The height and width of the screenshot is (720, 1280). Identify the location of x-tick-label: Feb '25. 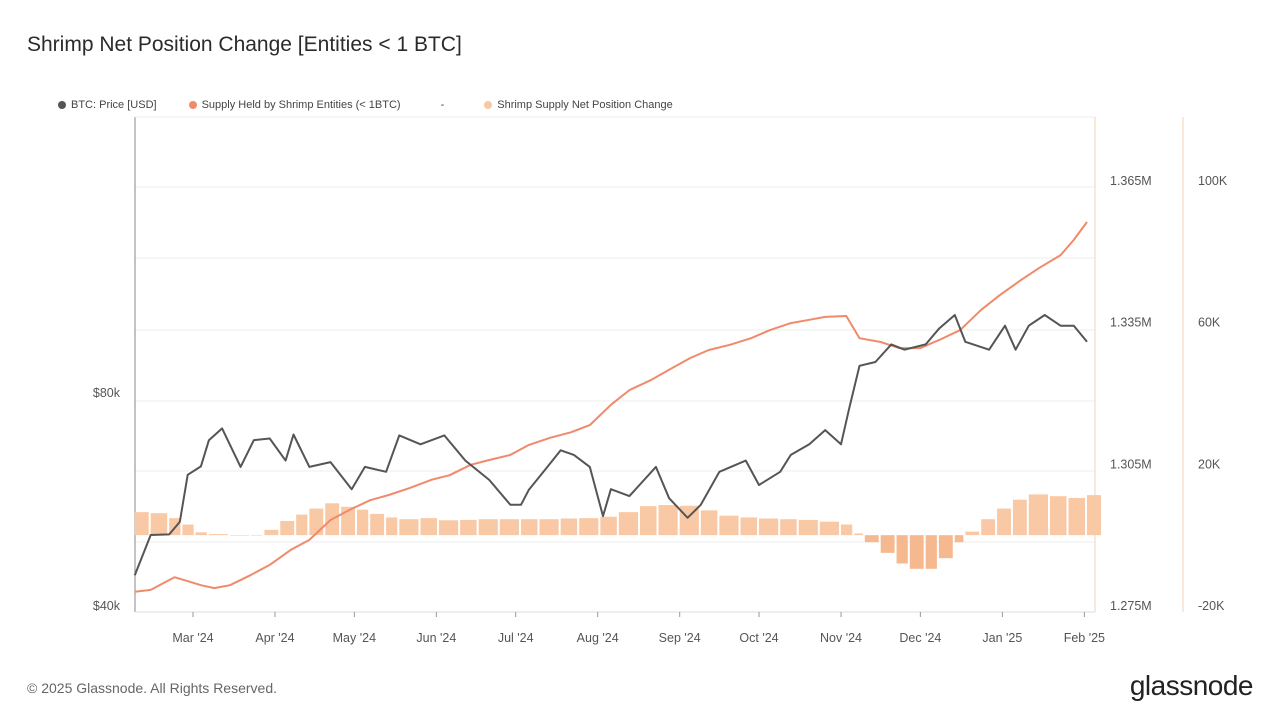
(1084, 638).